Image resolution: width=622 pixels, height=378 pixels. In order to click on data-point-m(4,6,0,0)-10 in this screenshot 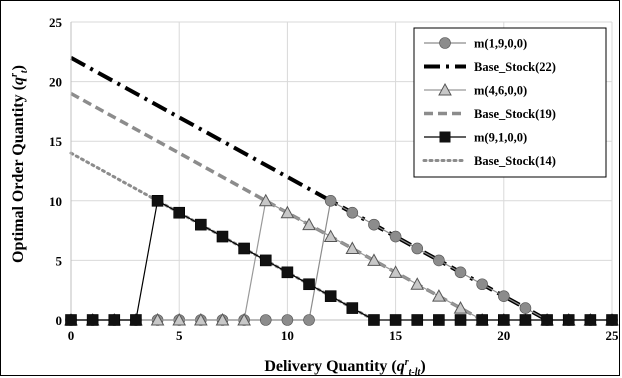, I will do `click(287, 212)`.